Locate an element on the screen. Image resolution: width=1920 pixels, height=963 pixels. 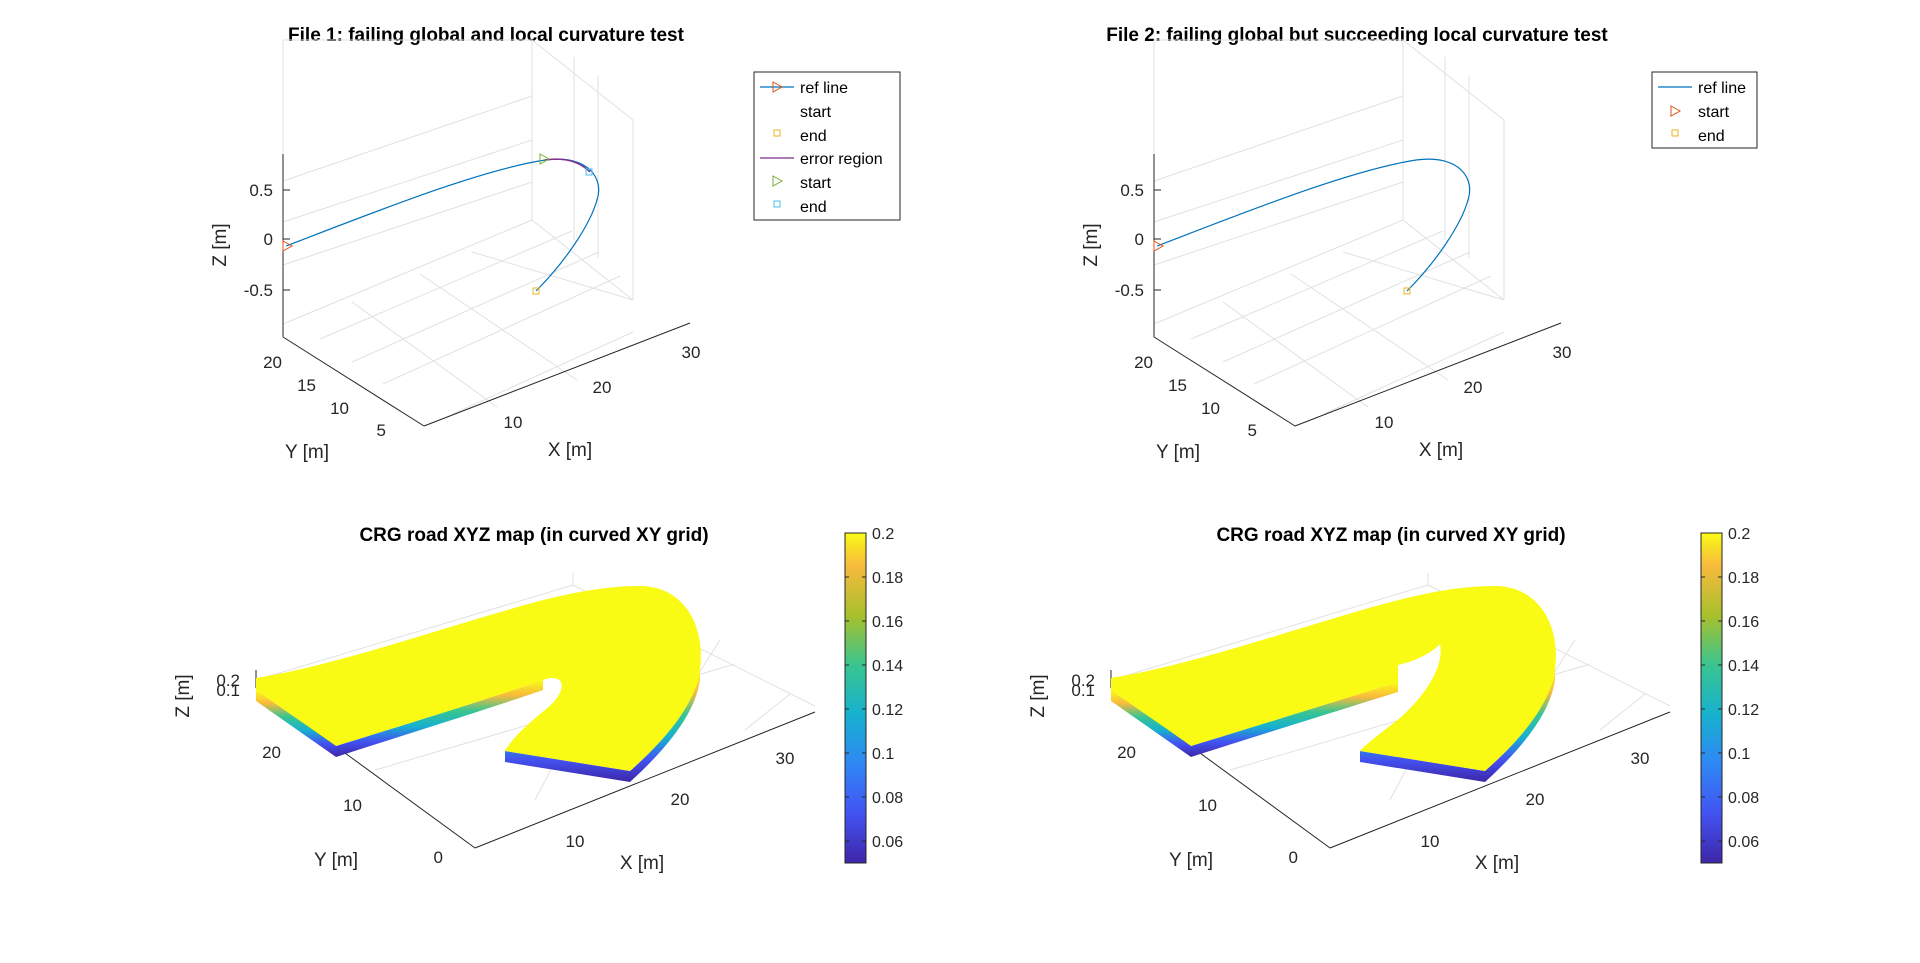
x-axis-line is located at coordinates (1500, 780).